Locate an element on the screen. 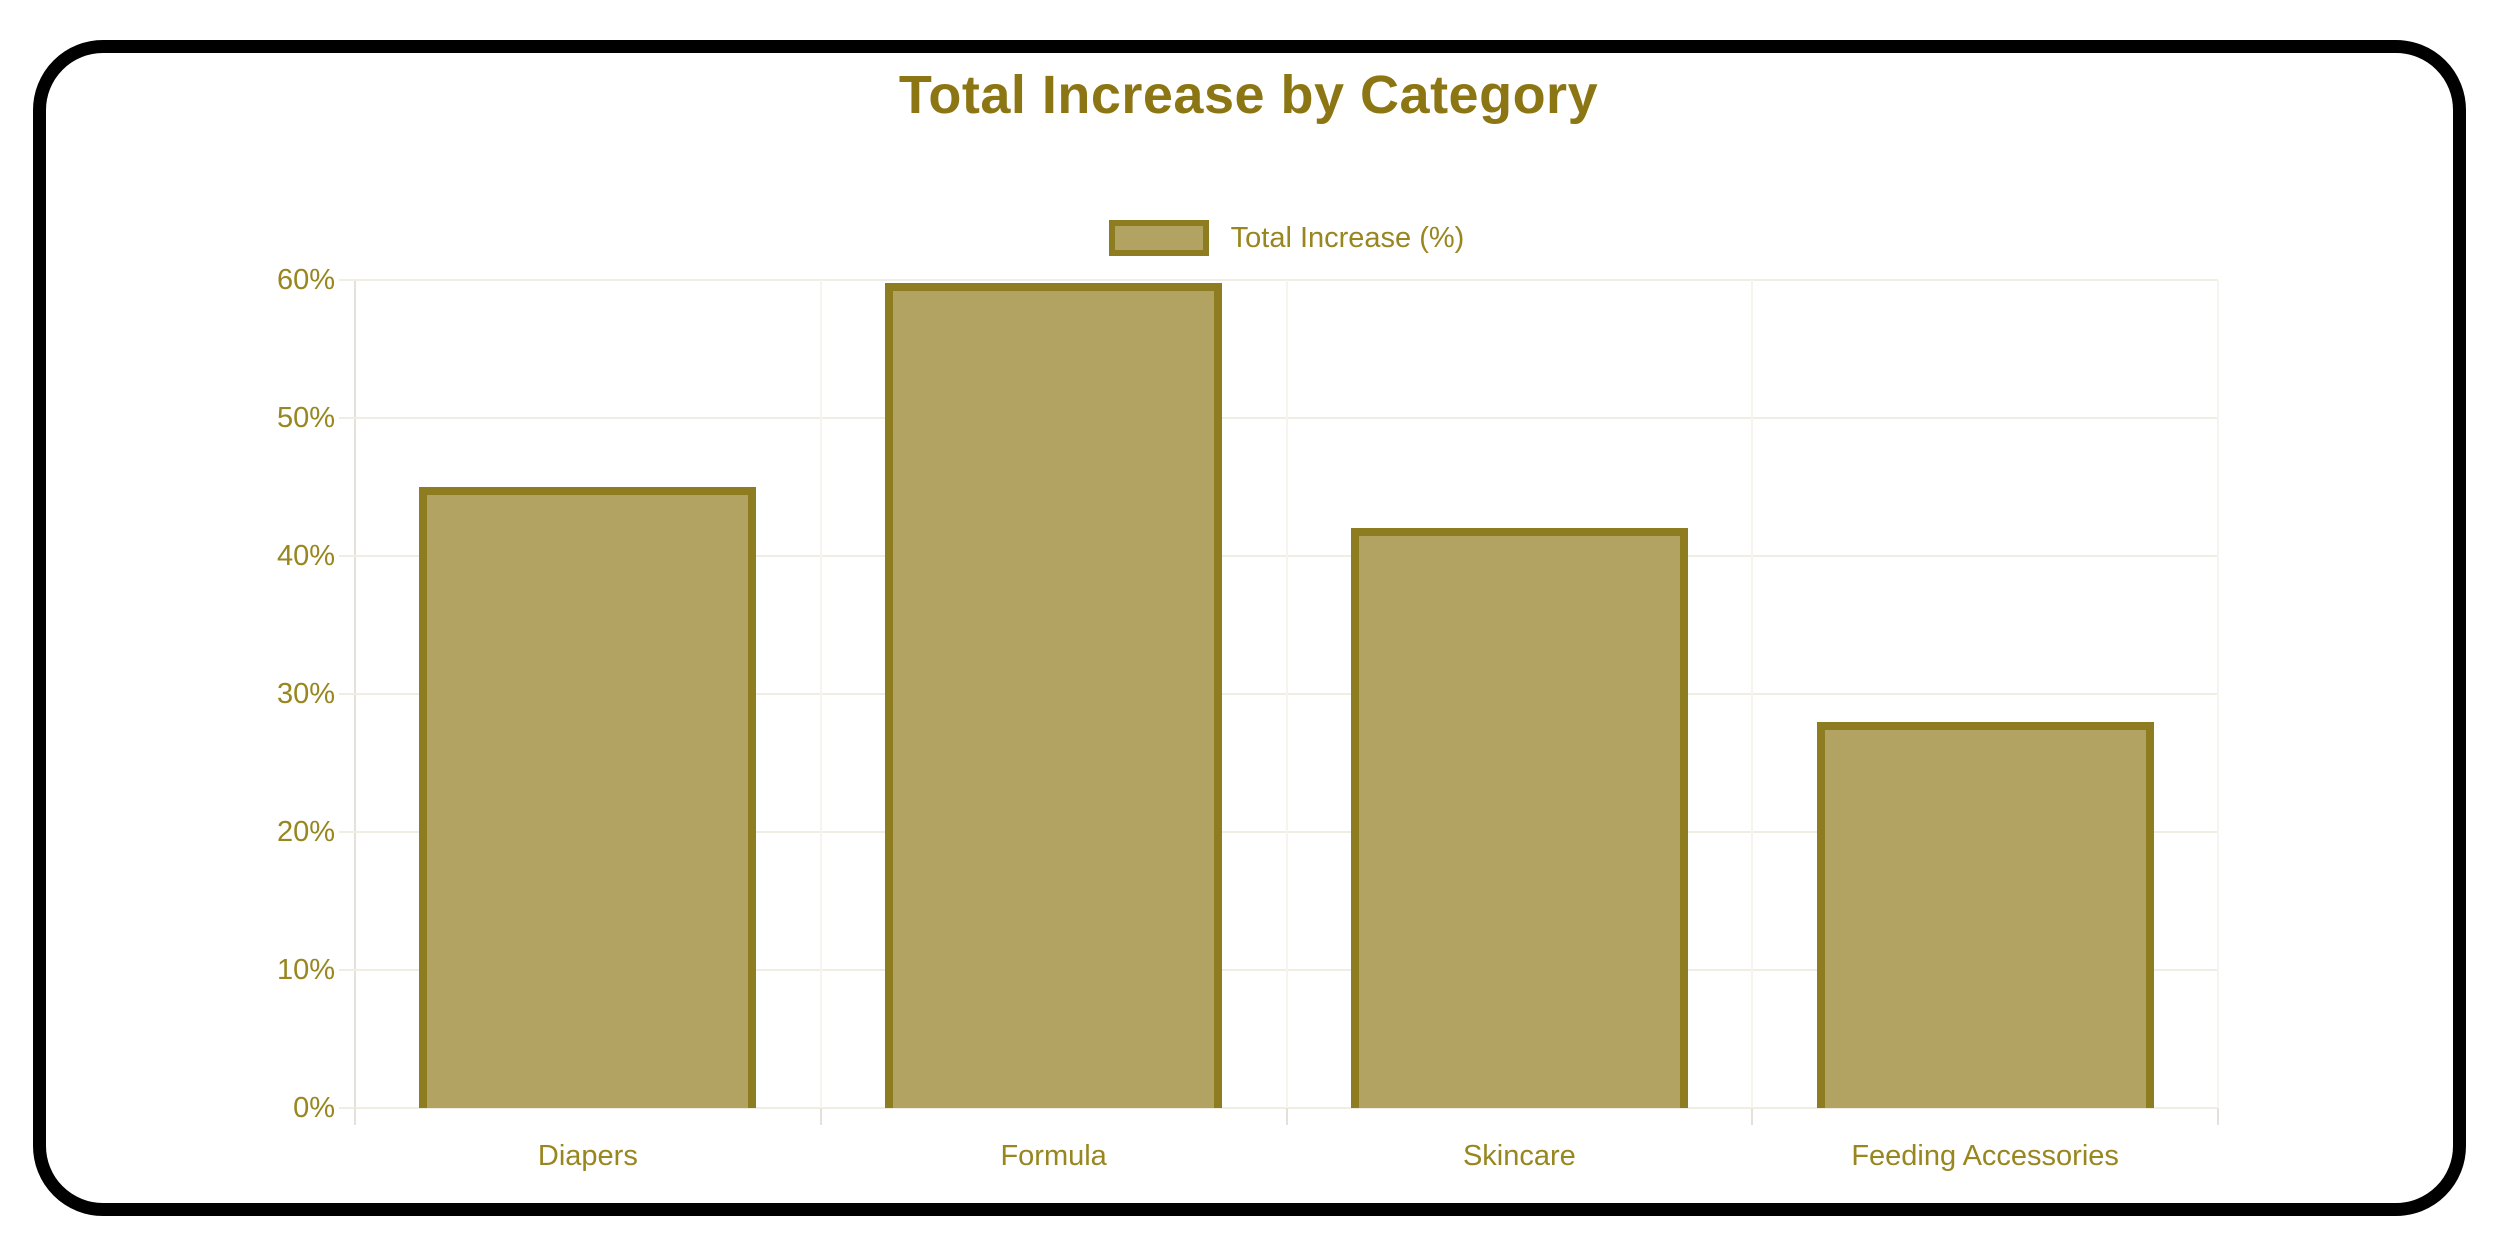 The image size is (2497, 1240). y-tick-label-30pct: 30% is located at coordinates (305, 694).